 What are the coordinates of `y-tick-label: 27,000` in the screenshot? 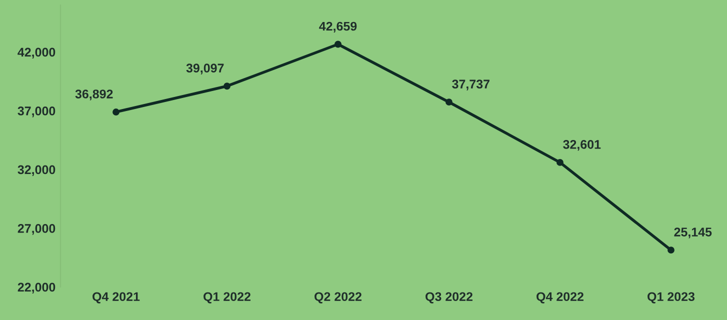 It's located at (37, 229).